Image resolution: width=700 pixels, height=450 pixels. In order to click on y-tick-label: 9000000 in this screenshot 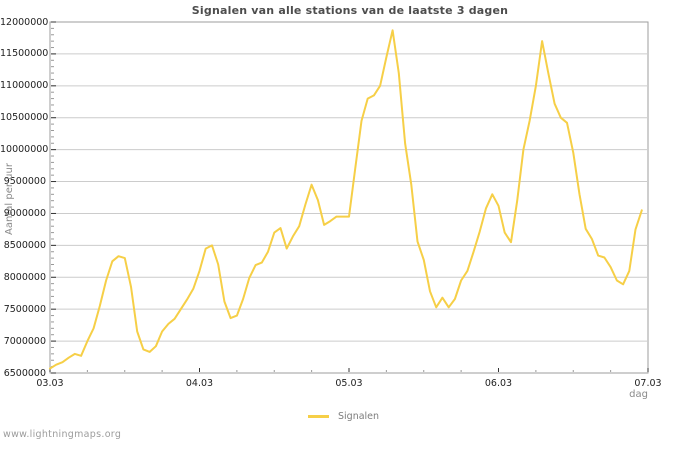, I will do `click(24, 213)`.